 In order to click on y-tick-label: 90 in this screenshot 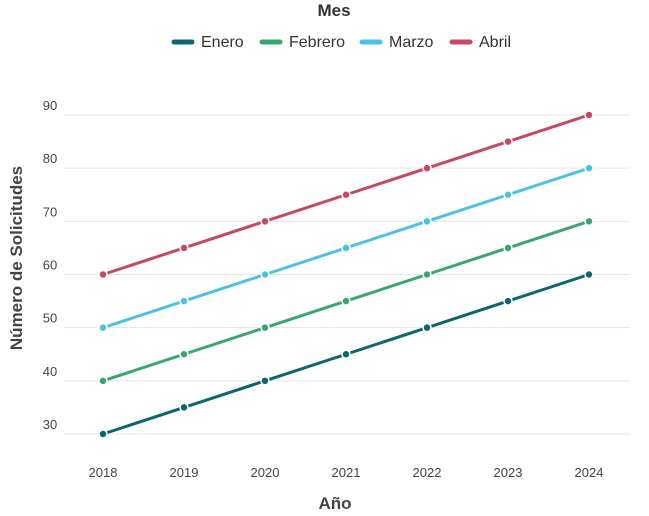, I will do `click(50, 105)`.